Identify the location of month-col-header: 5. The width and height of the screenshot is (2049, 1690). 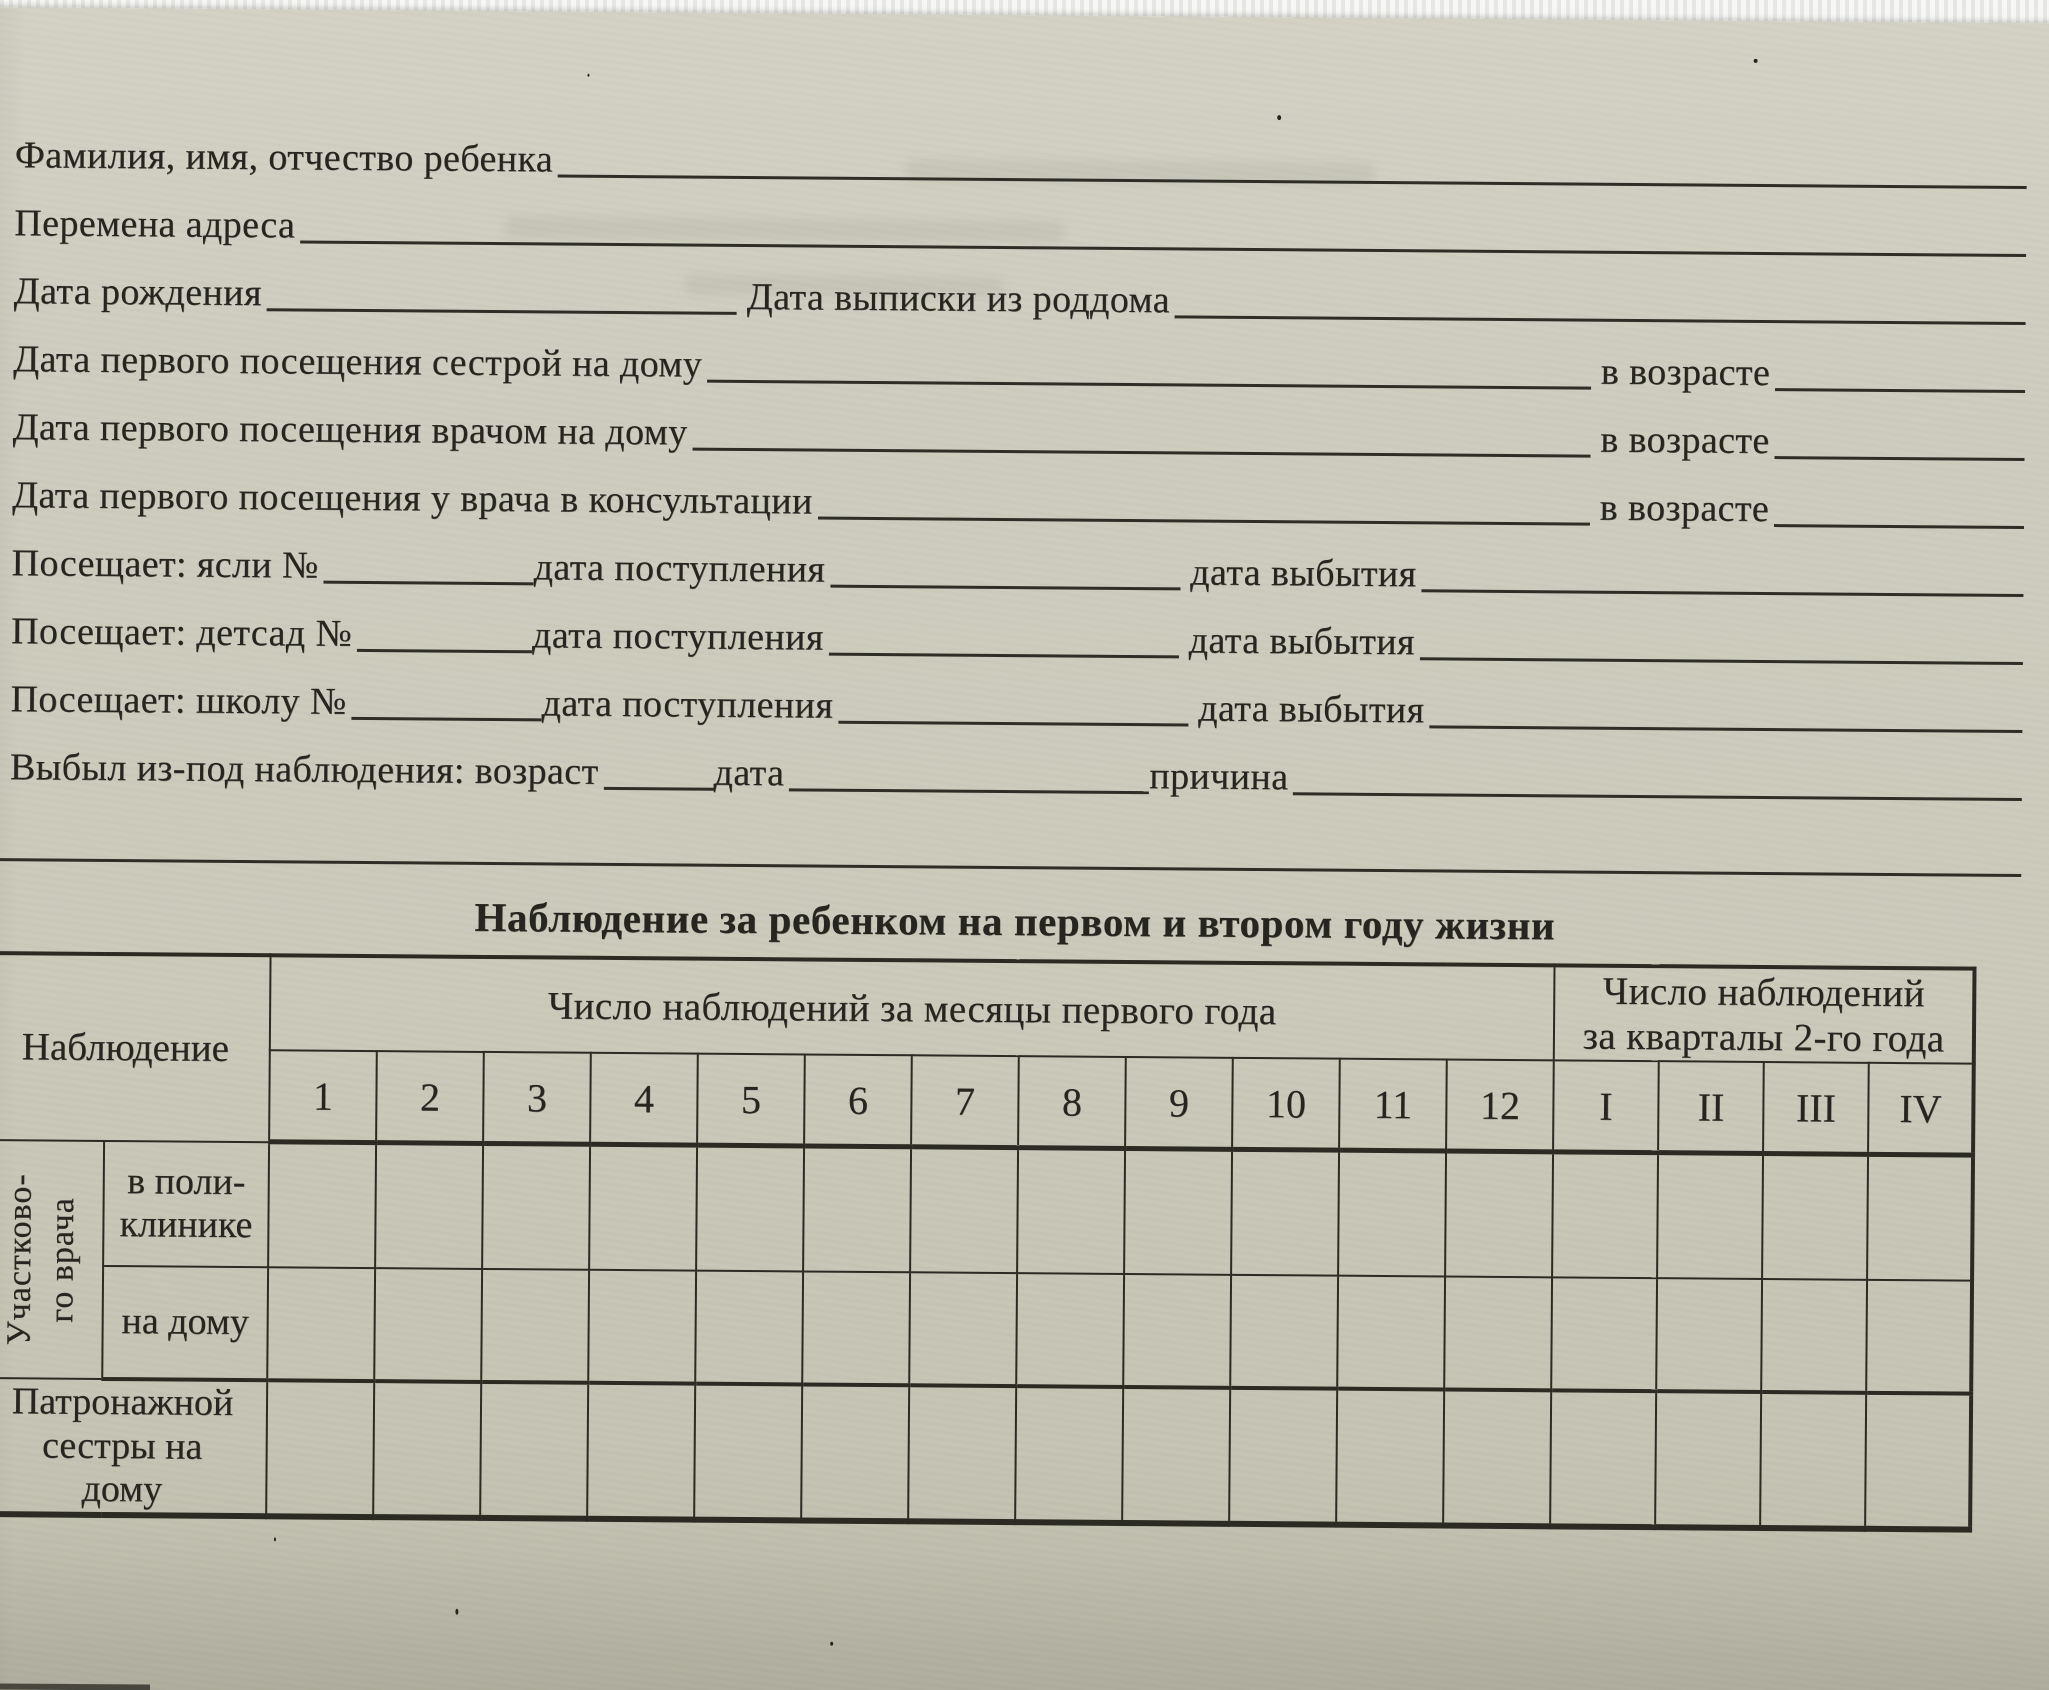
(751, 1099).